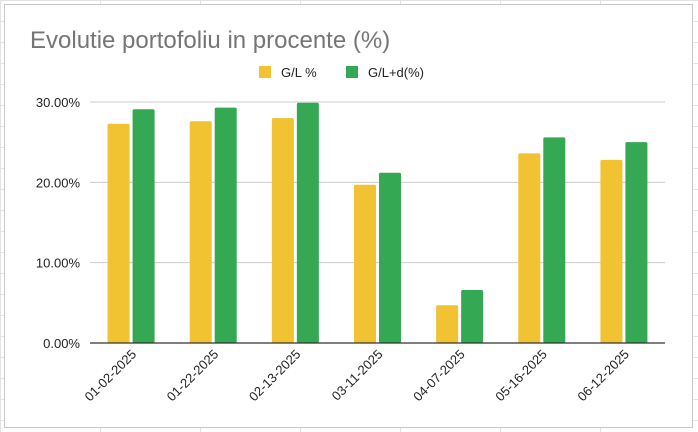 Image resolution: width=698 pixels, height=432 pixels. I want to click on y-tick-label: 0.00%, so click(61, 343).